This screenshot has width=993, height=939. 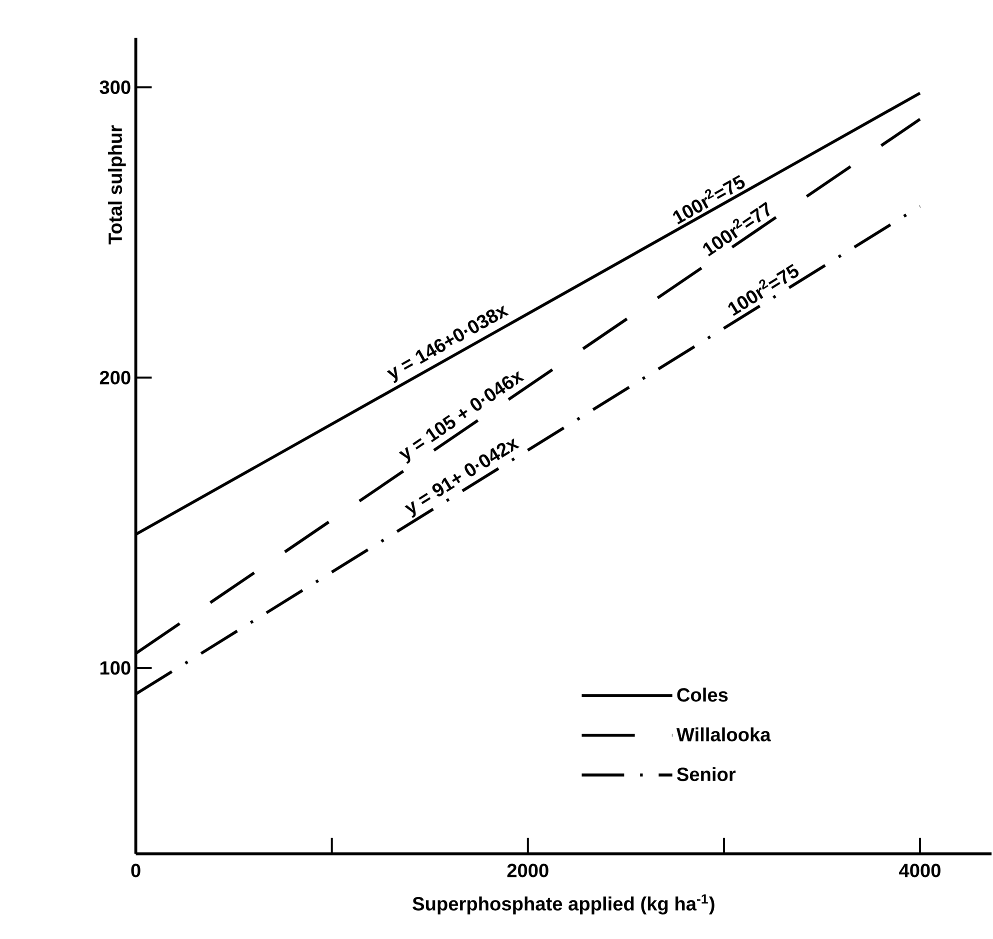 What do you see at coordinates (763, 290) in the screenshot?
I see `annotation: 100r$^{2}$=75` at bounding box center [763, 290].